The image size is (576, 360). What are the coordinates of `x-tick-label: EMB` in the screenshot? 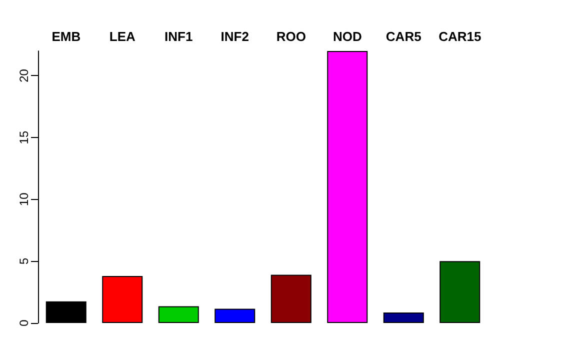 It's located at (66, 36).